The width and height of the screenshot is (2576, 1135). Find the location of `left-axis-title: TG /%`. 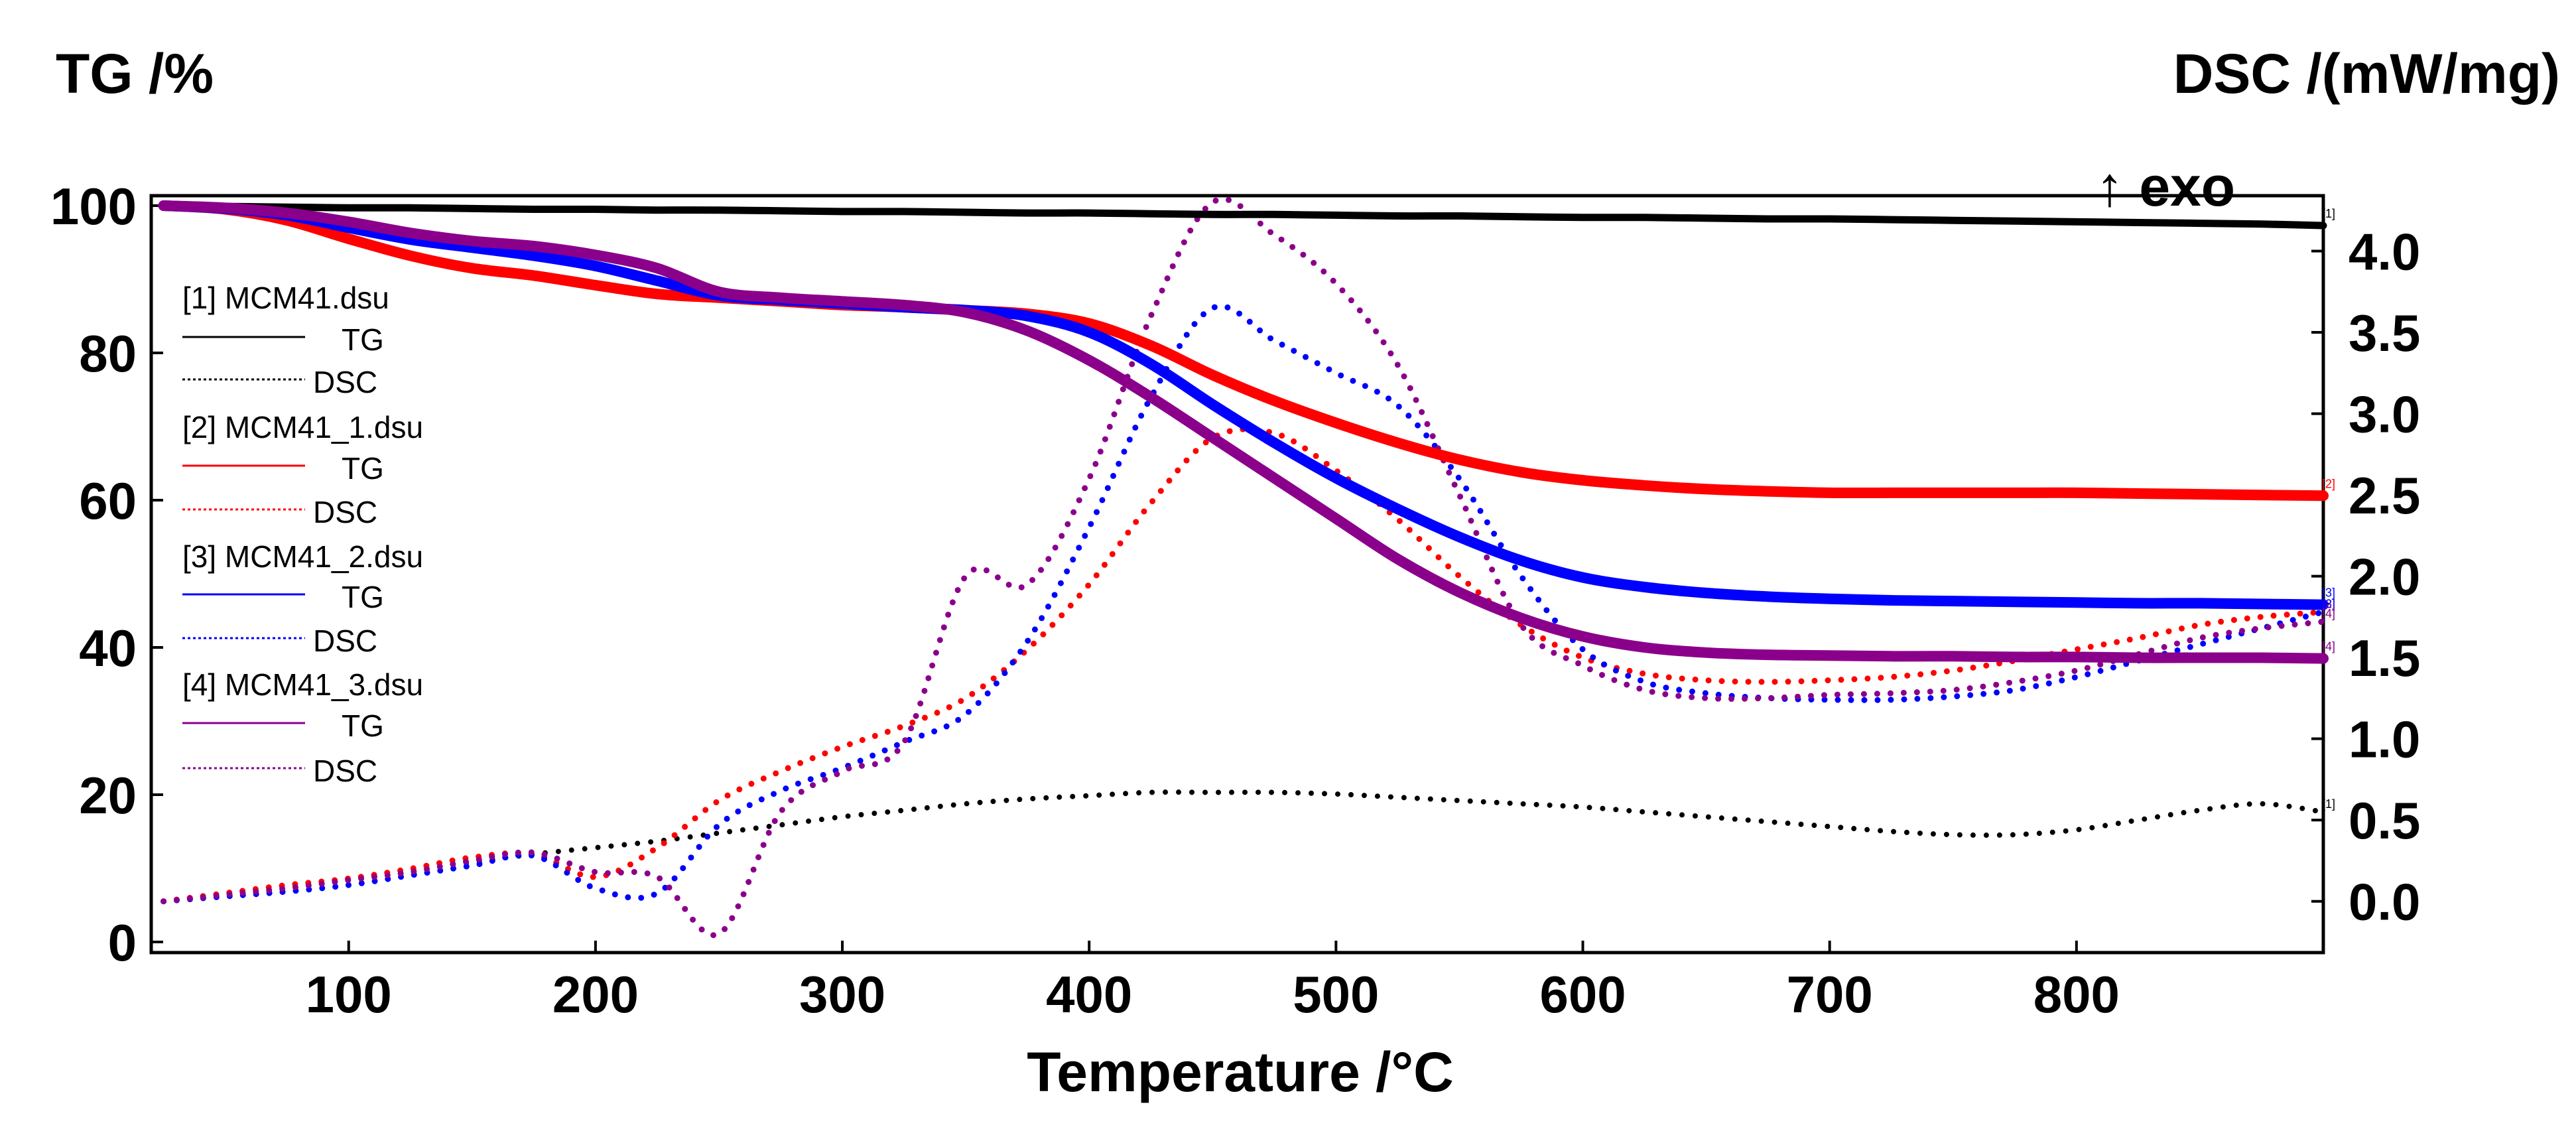

left-axis-title: TG /% is located at coordinates (135, 73).